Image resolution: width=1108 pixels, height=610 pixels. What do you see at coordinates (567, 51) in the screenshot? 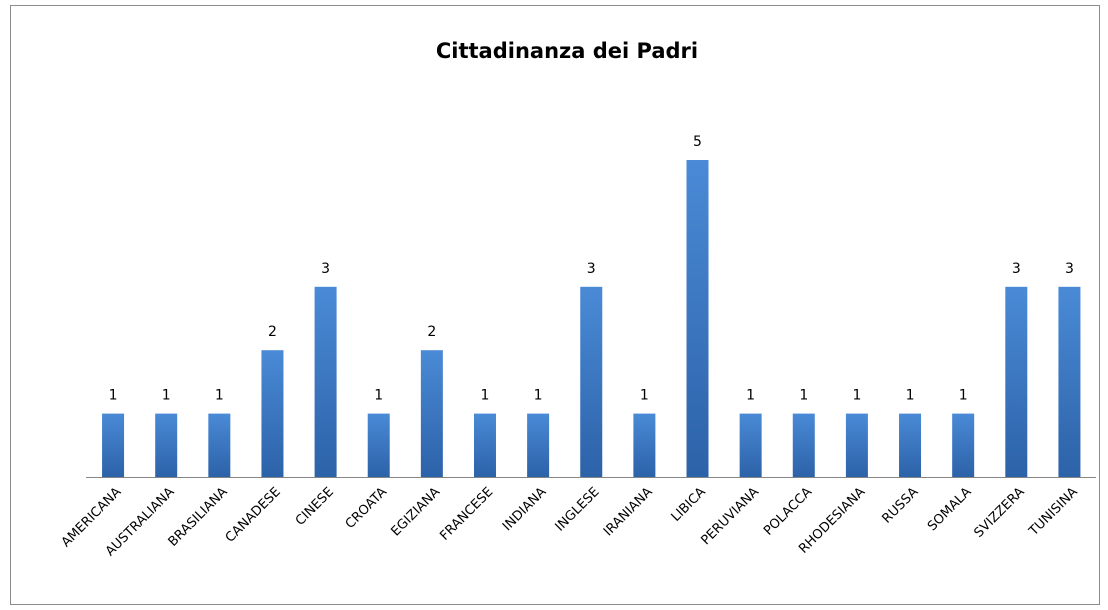
I see `chart-title: Cittadinanza dei Padri` at bounding box center [567, 51].